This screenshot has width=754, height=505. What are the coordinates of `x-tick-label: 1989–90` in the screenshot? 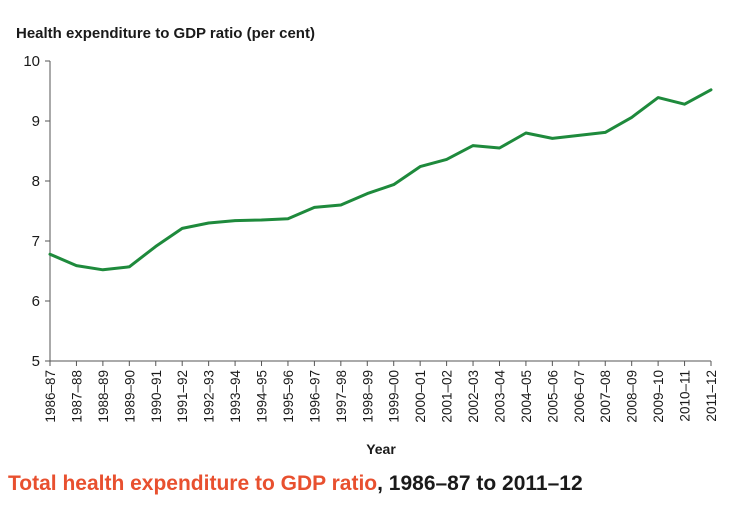 It's located at (129, 396).